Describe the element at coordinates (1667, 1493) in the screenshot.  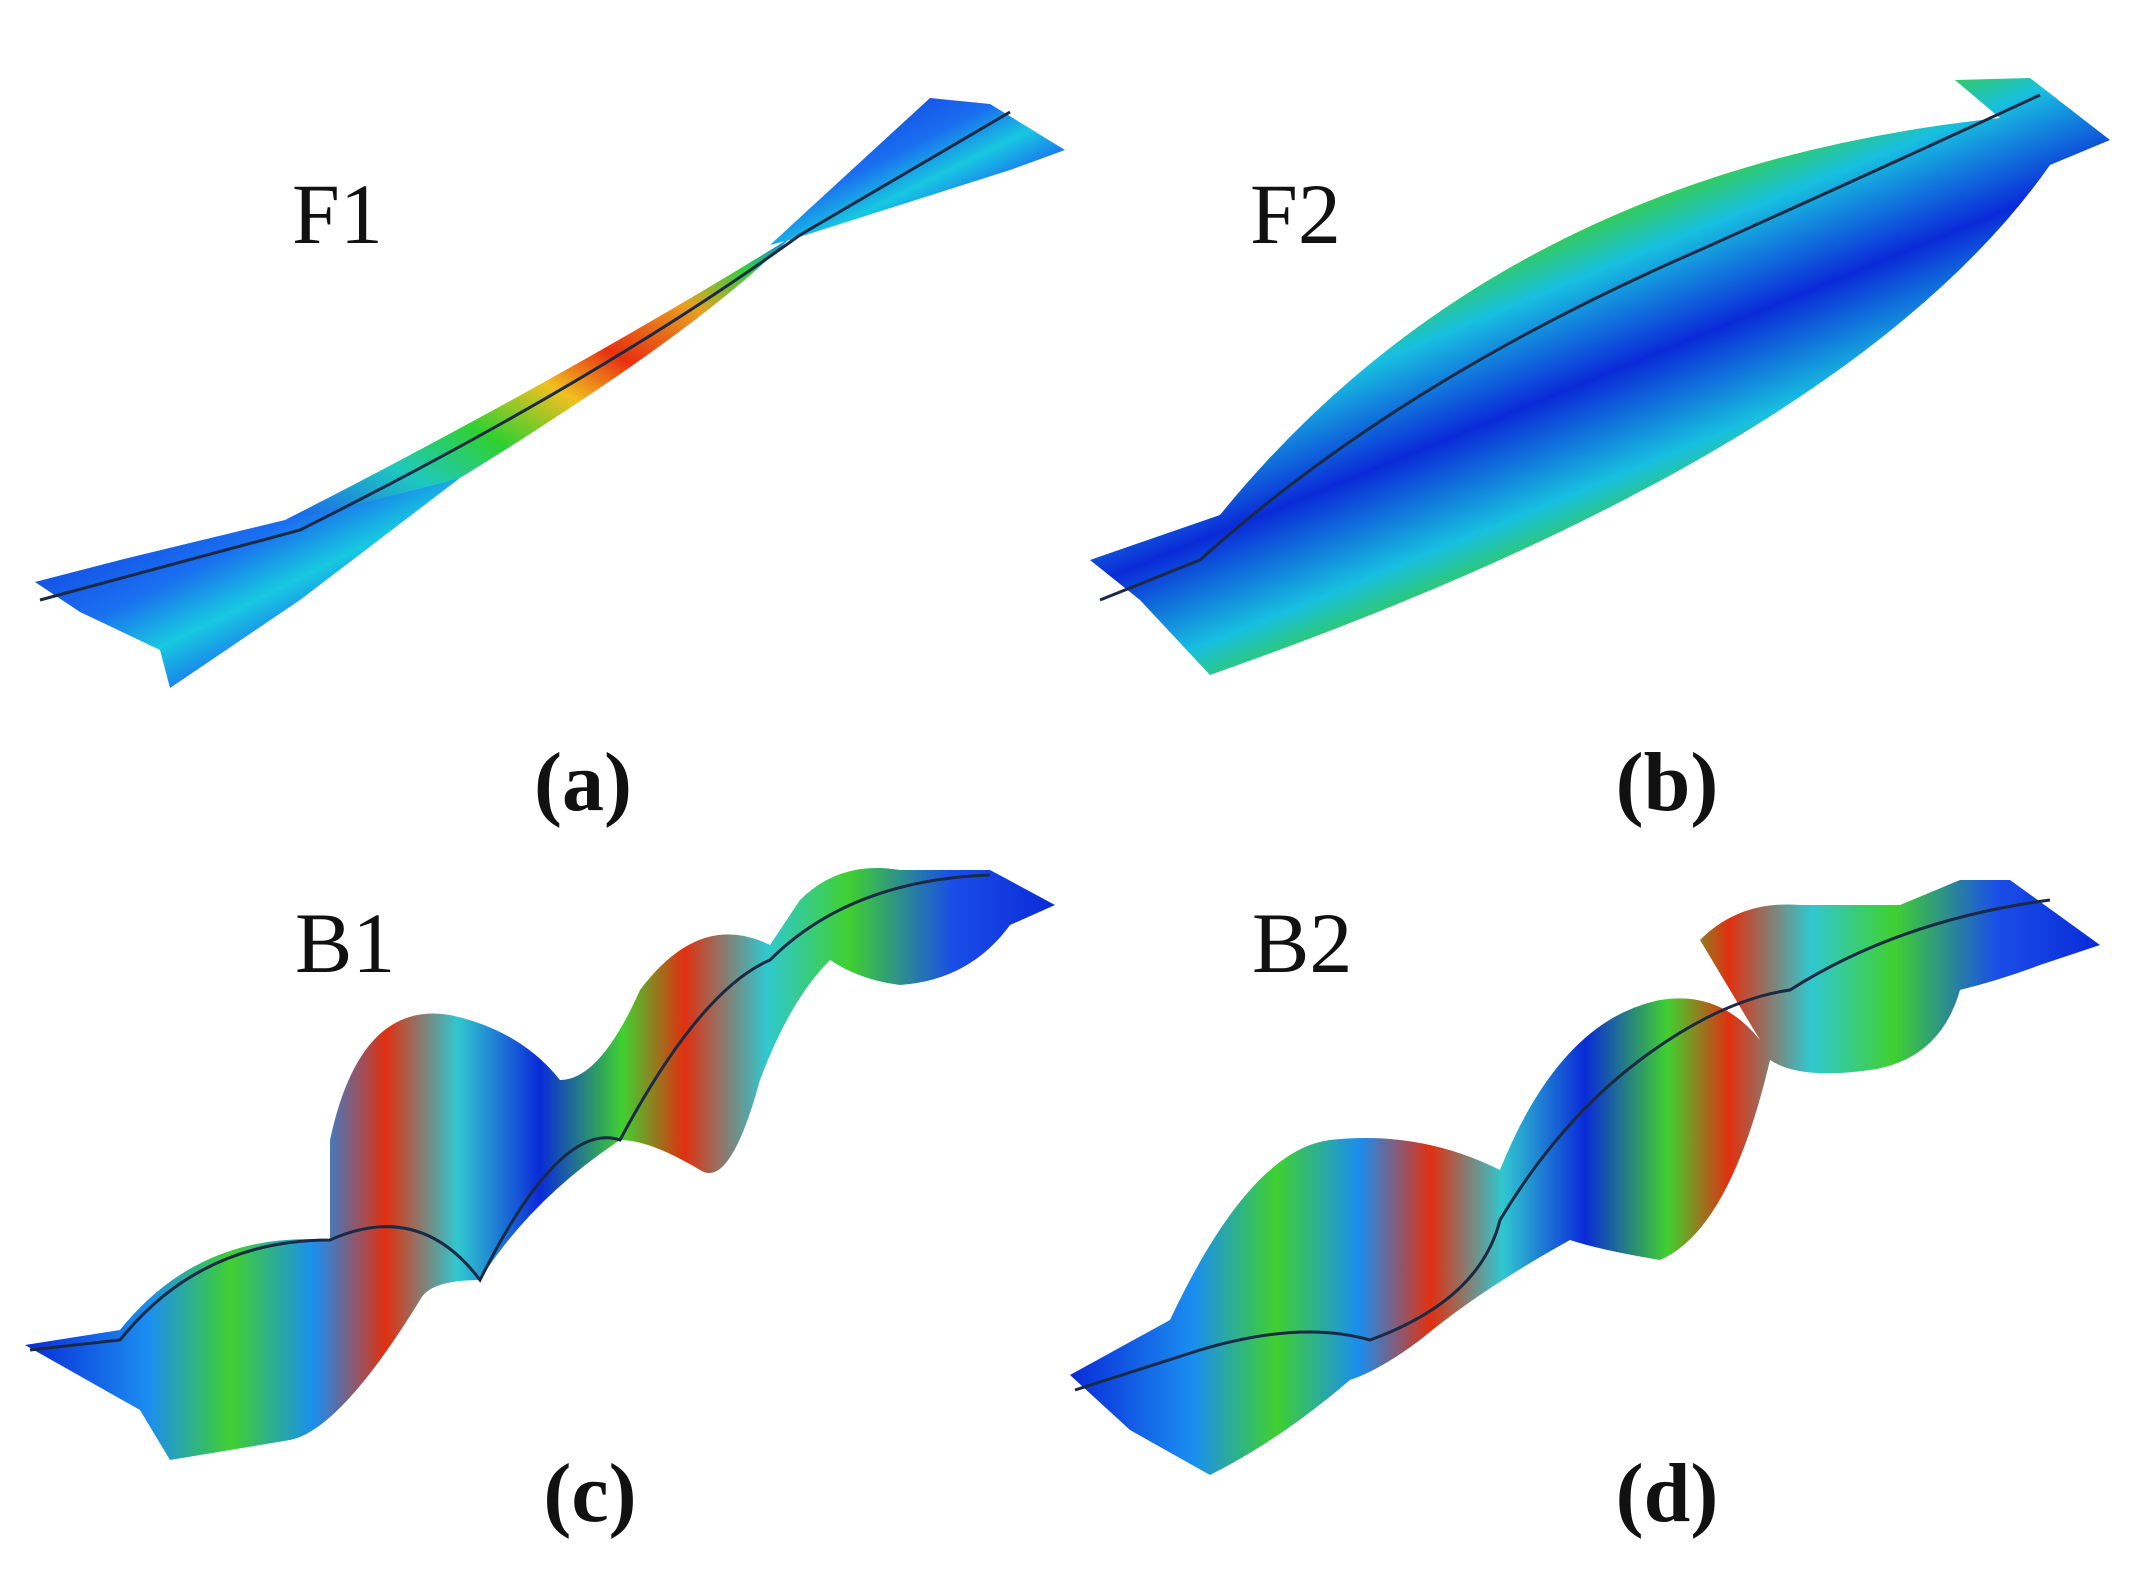
I see `panel-caption: (d)` at that location.